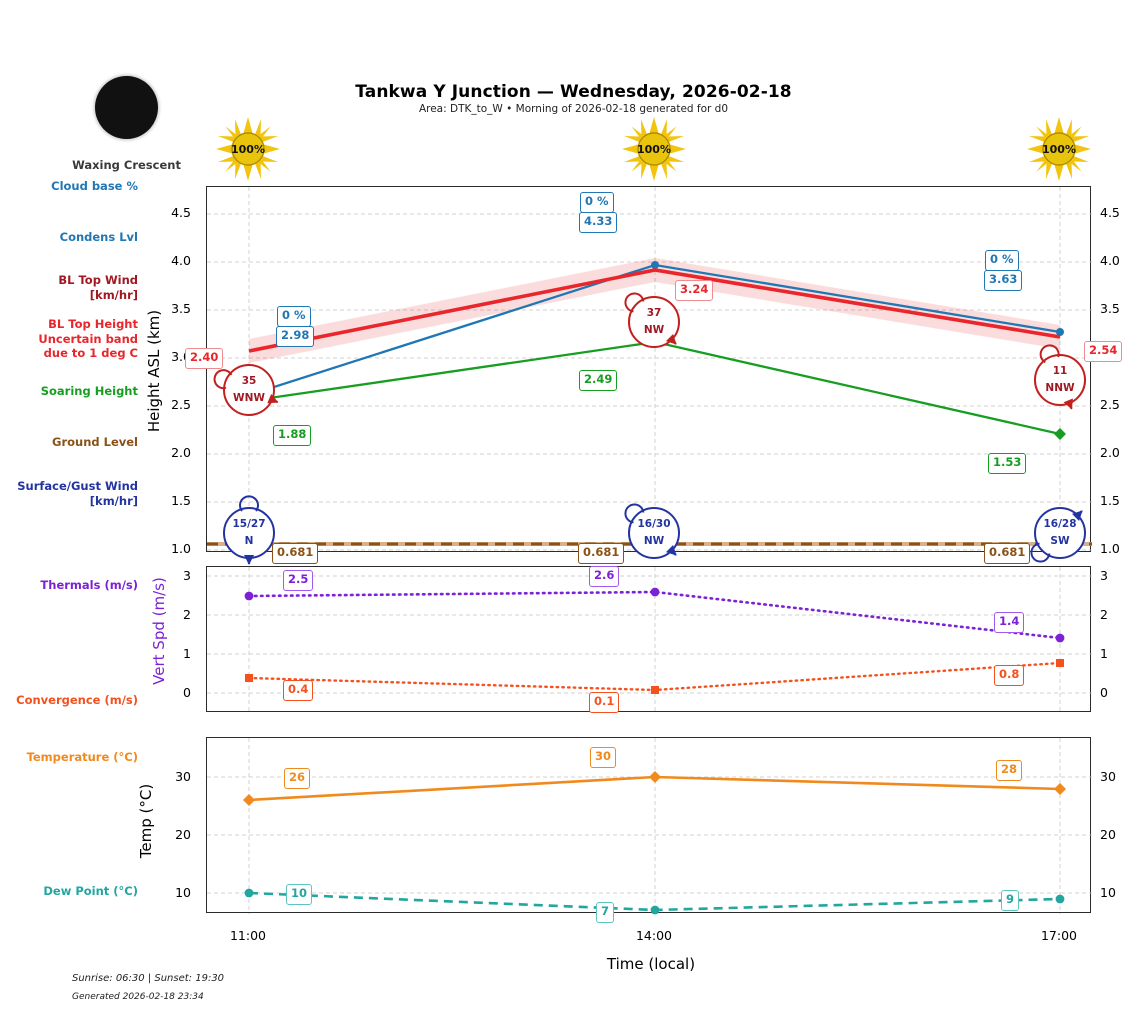 This screenshot has width=1147, height=1011. I want to click on panel3-y-axis-title: Temp (°C), so click(146, 821).